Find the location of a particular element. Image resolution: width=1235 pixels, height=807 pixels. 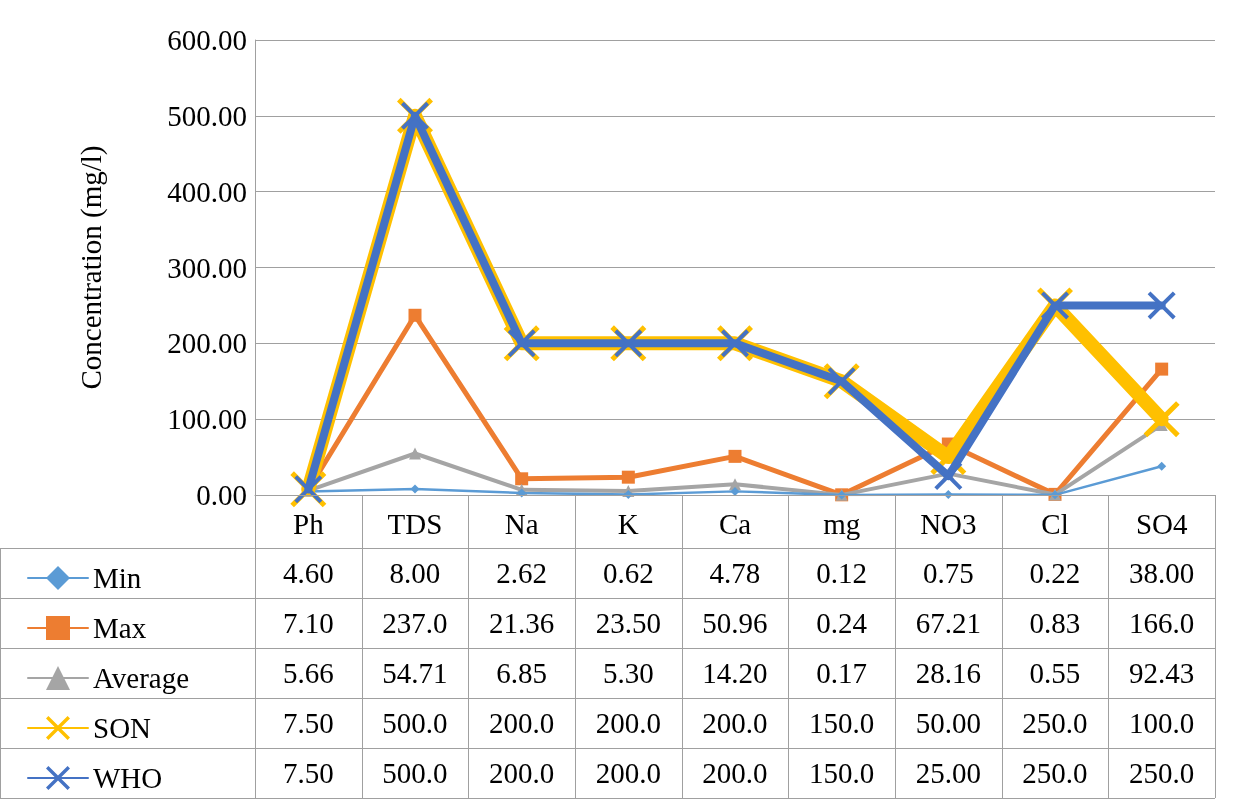

x-tick-label: NO3 is located at coordinates (948, 523).